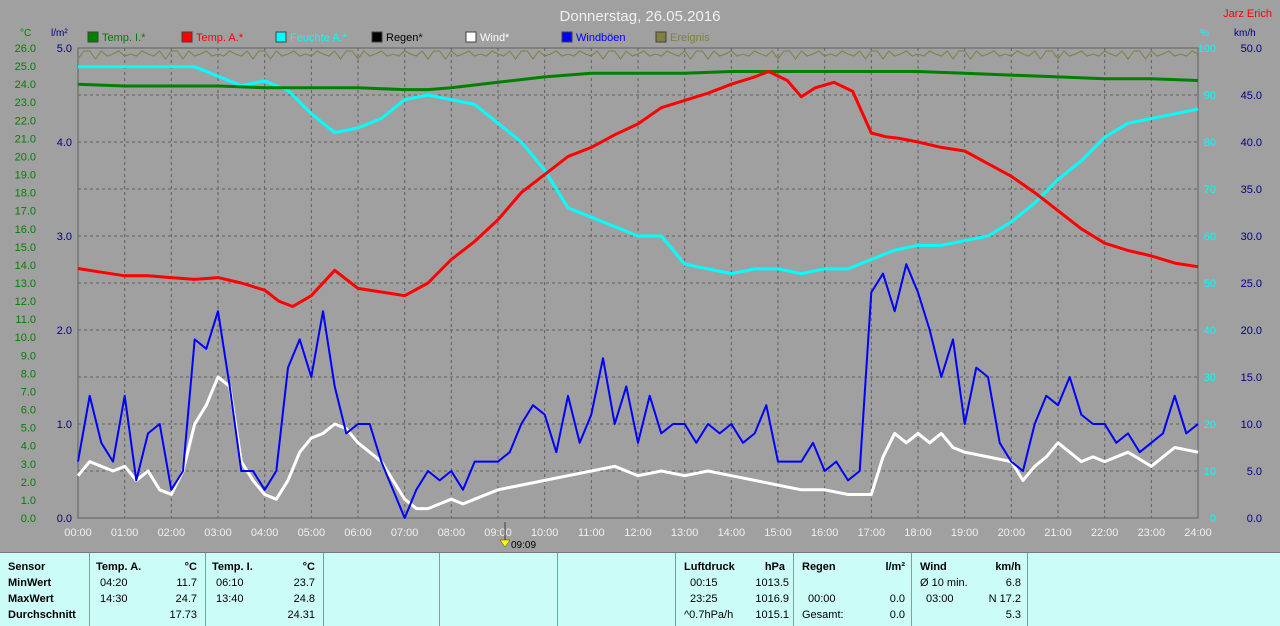 Image resolution: width=1280 pixels, height=626 pixels. Describe the element at coordinates (498, 533) in the screenshot. I see `time-tick-label: 09:00` at that location.